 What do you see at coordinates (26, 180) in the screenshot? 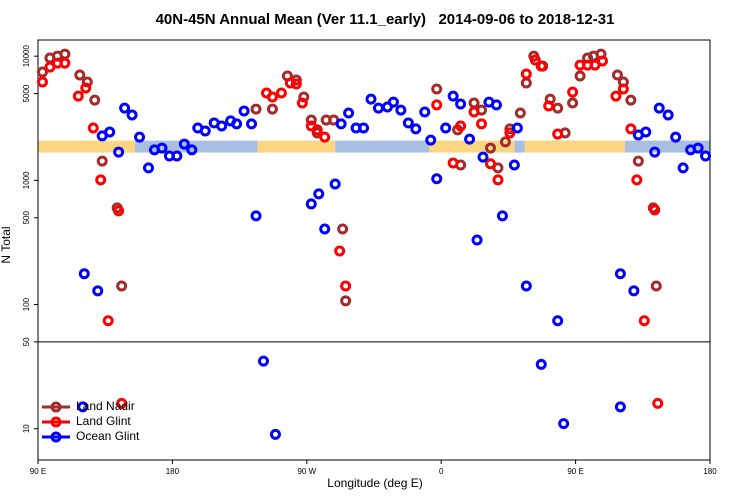
I see `y-tick-label: 1000` at bounding box center [26, 180].